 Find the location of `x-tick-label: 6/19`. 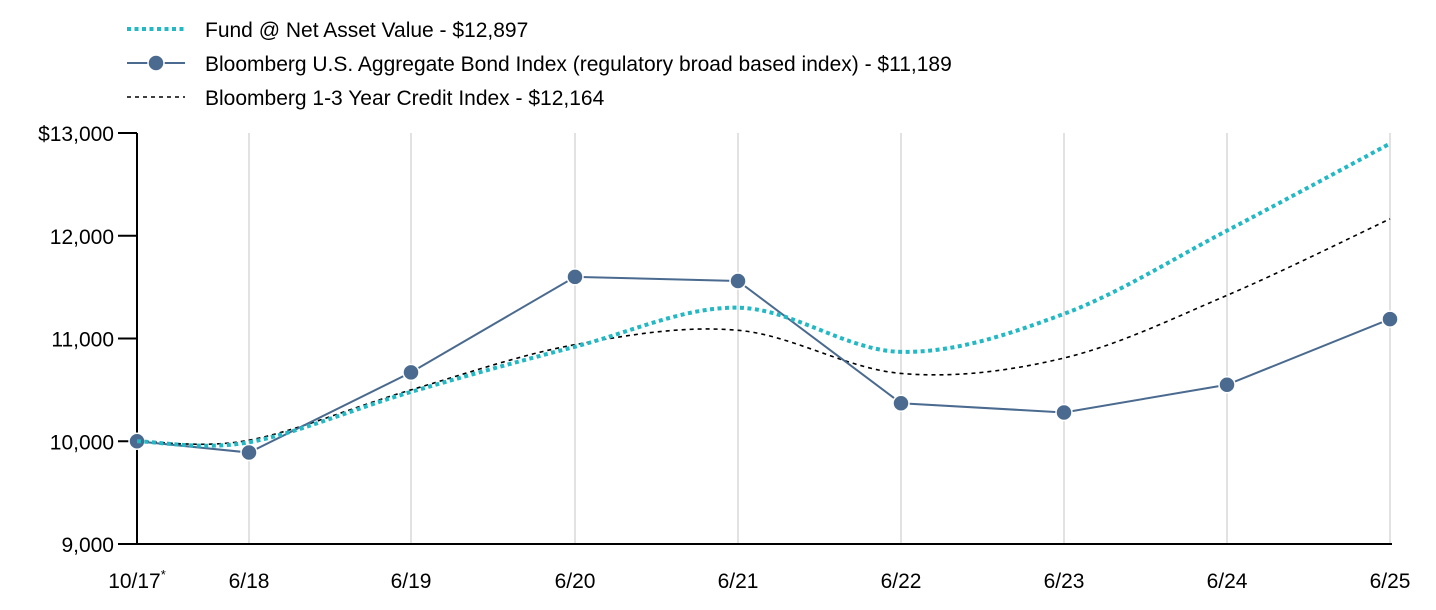

x-tick-label: 6/19 is located at coordinates (411, 581).